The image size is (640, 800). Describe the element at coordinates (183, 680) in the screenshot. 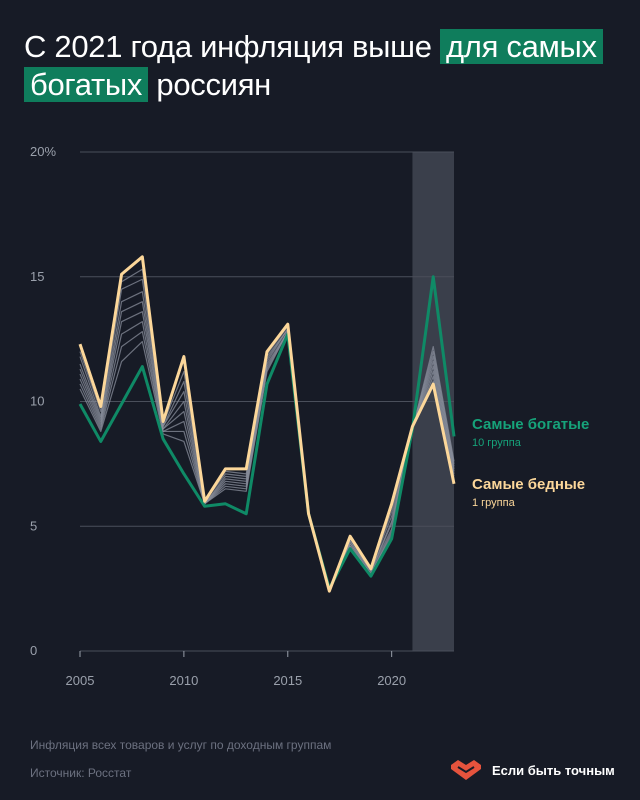

I see `x-tick-label: 2010` at that location.